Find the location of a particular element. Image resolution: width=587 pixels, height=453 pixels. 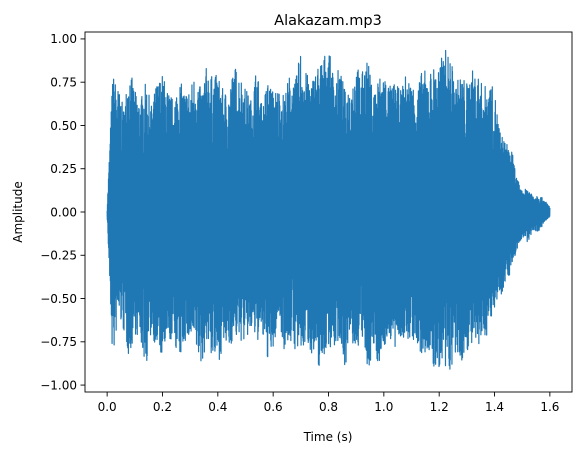

x-tick-label: 0.2 is located at coordinates (162, 407).